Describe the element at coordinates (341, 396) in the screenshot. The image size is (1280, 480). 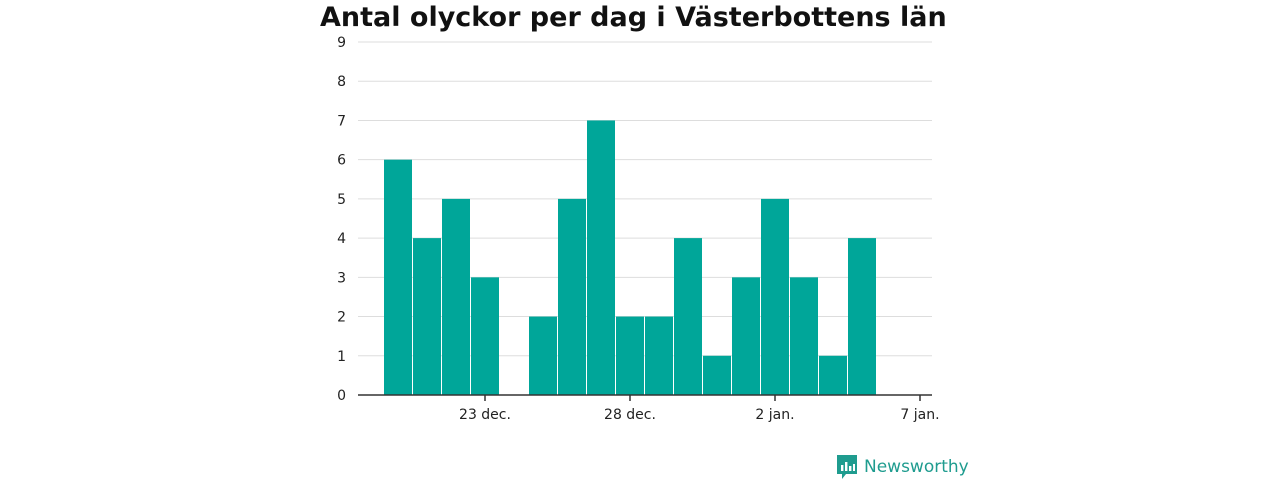
I see `y-tick-label: 0` at that location.